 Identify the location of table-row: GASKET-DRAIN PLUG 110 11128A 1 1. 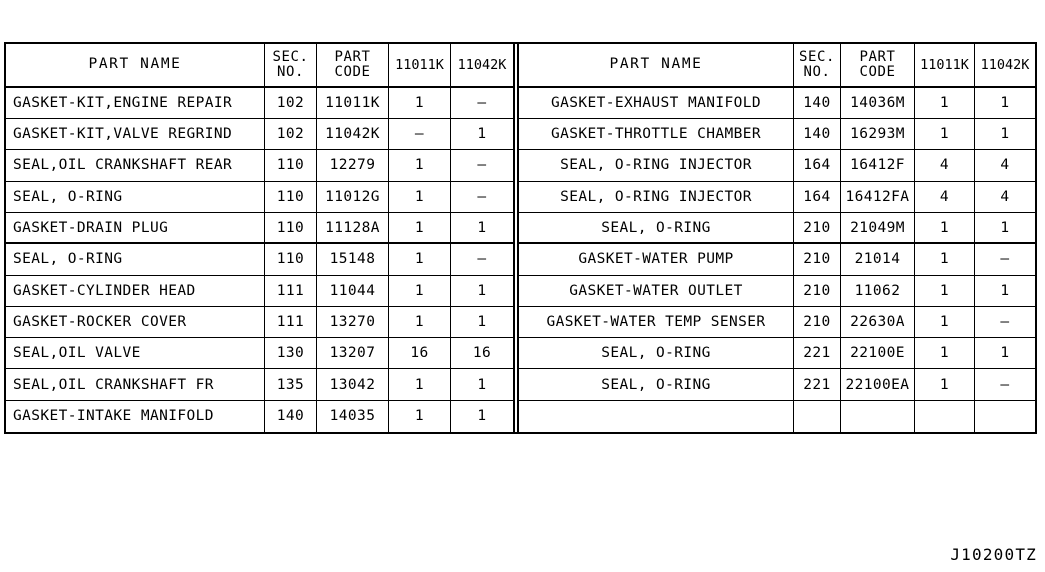
(259, 228).